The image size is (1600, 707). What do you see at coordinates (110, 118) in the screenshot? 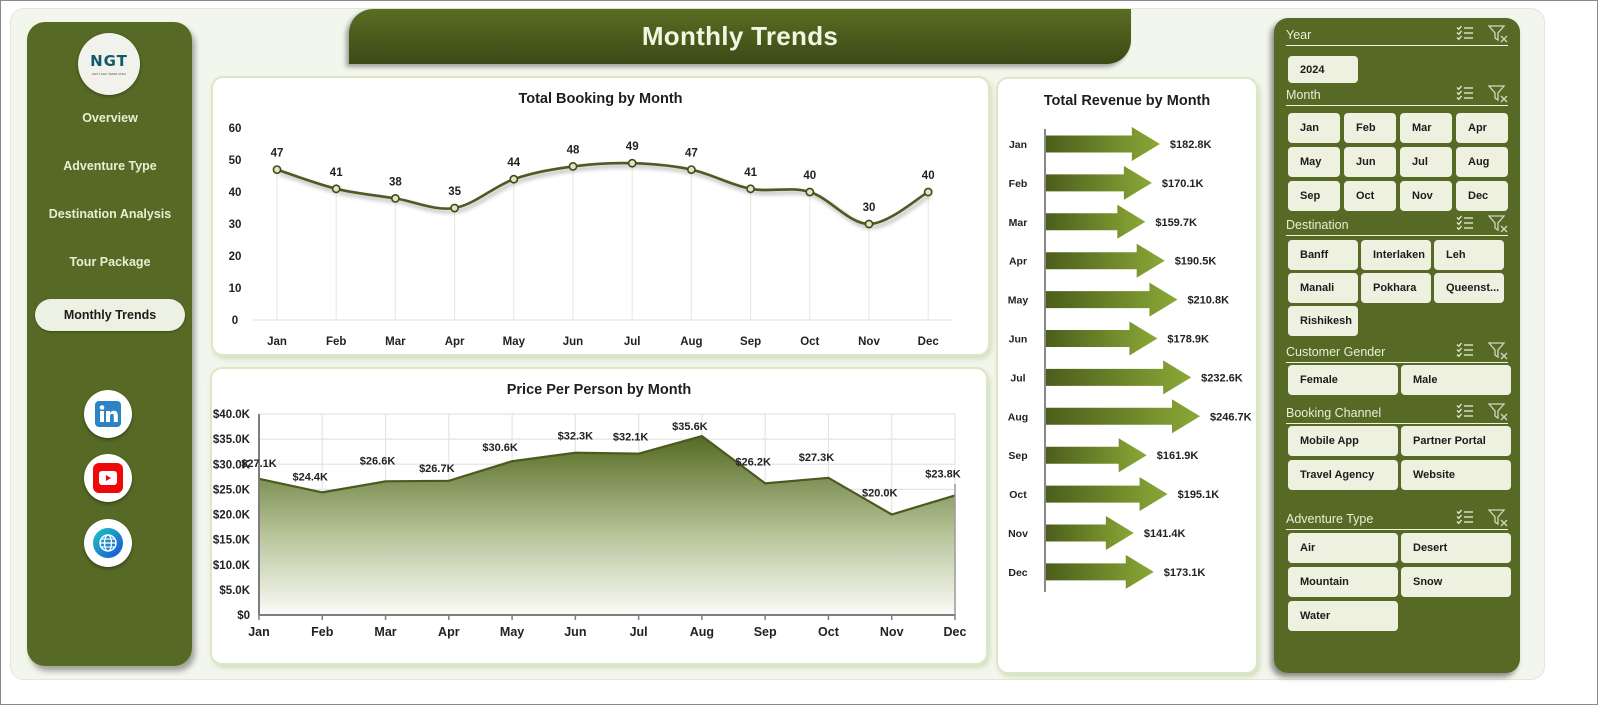
I see `nav-item-overview: Overview` at bounding box center [110, 118].